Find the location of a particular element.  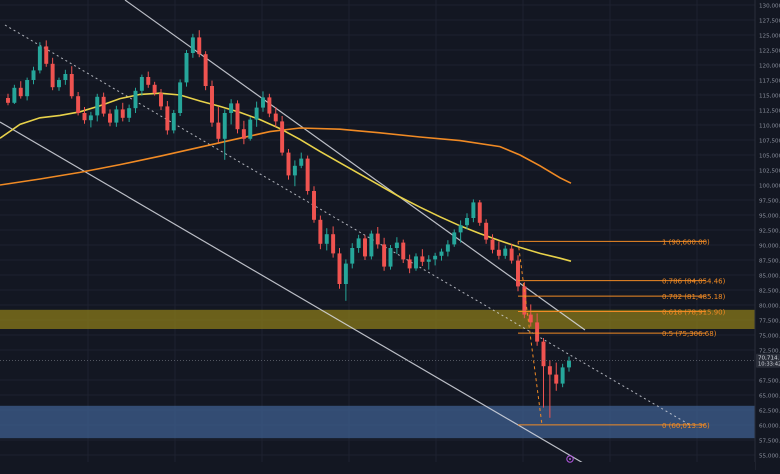

resistance-zone is located at coordinates (377, 319).